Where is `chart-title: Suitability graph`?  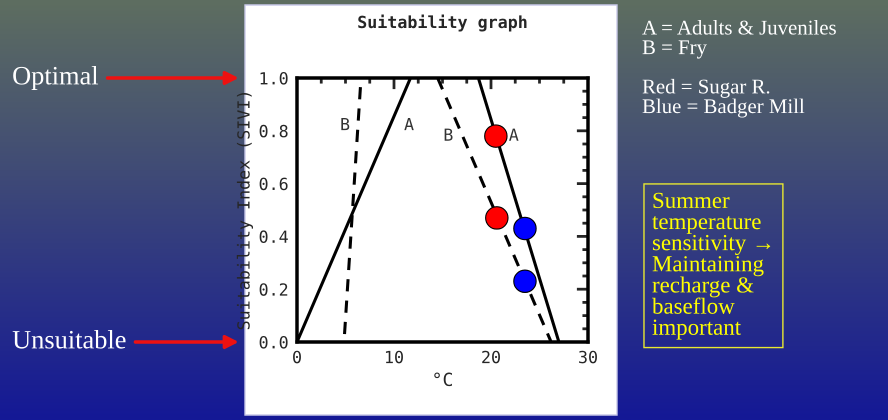
chart-title: Suitability graph is located at coordinates (442, 23).